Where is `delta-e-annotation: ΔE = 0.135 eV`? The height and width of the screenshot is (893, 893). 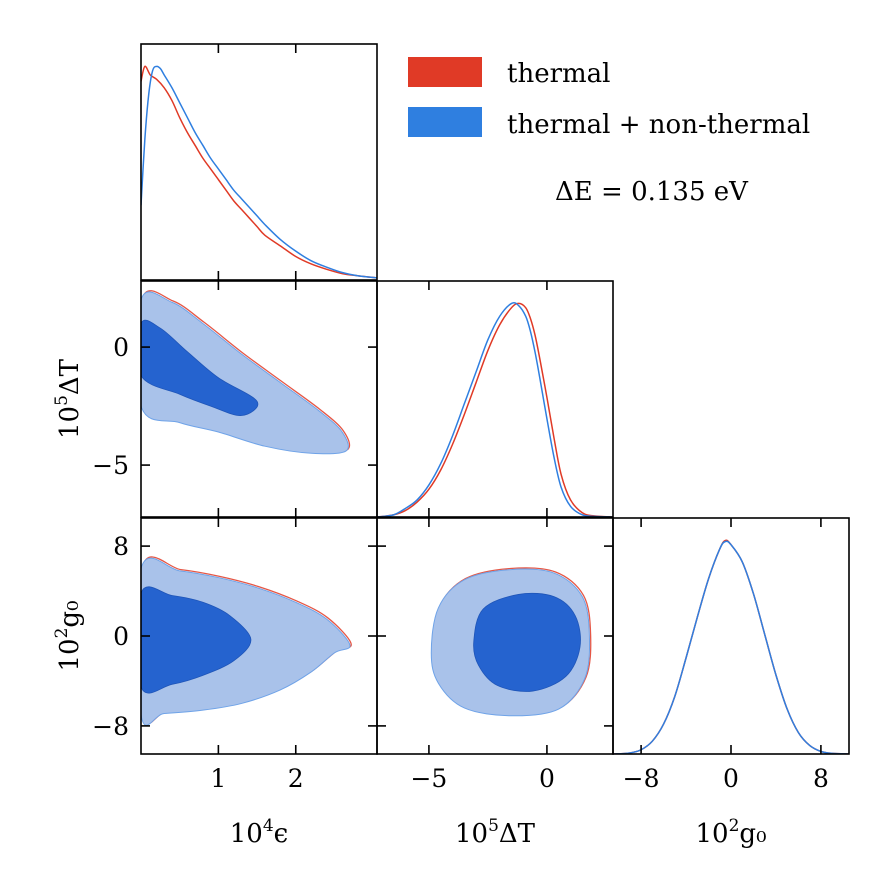 delta-e-annotation: ΔE = 0.135 eV is located at coordinates (652, 192).